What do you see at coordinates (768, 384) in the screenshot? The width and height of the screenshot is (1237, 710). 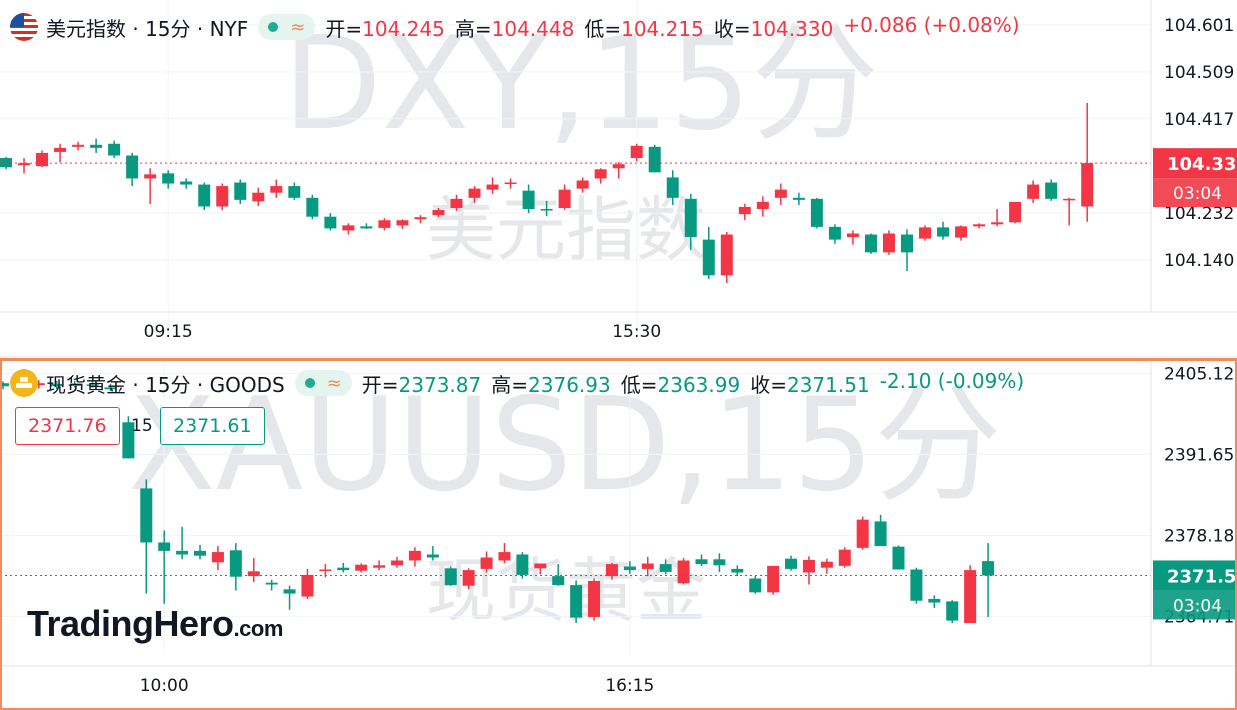 I see `close-label: 收=` at bounding box center [768, 384].